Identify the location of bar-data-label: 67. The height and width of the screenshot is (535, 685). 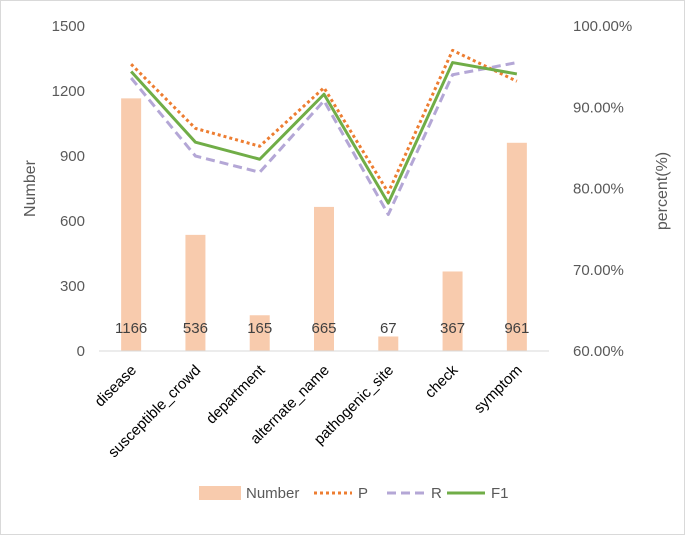
(388, 328).